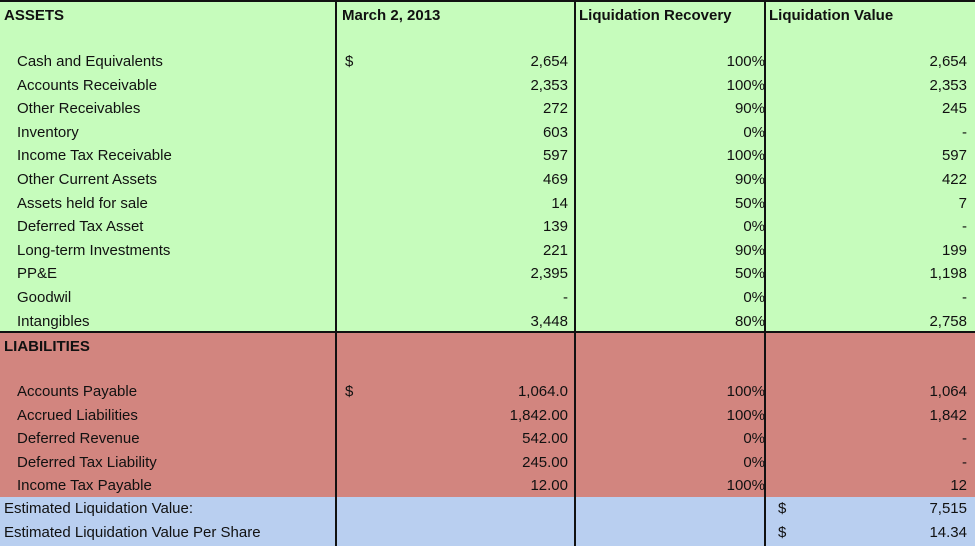  I want to click on table-row: Other Receivables 272 90% 245, so click(487, 108).